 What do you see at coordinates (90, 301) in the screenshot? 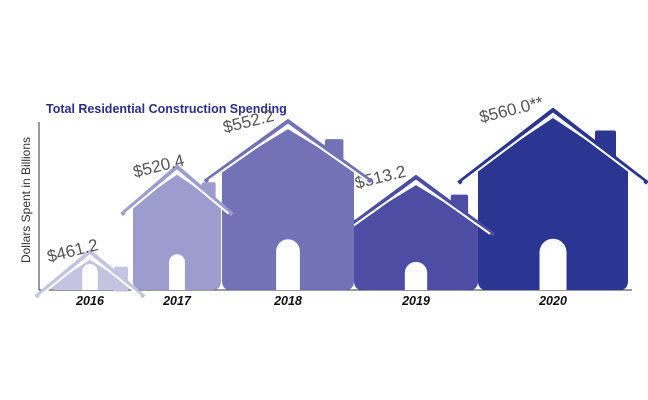
I see `x-tick-label: 2016` at bounding box center [90, 301].